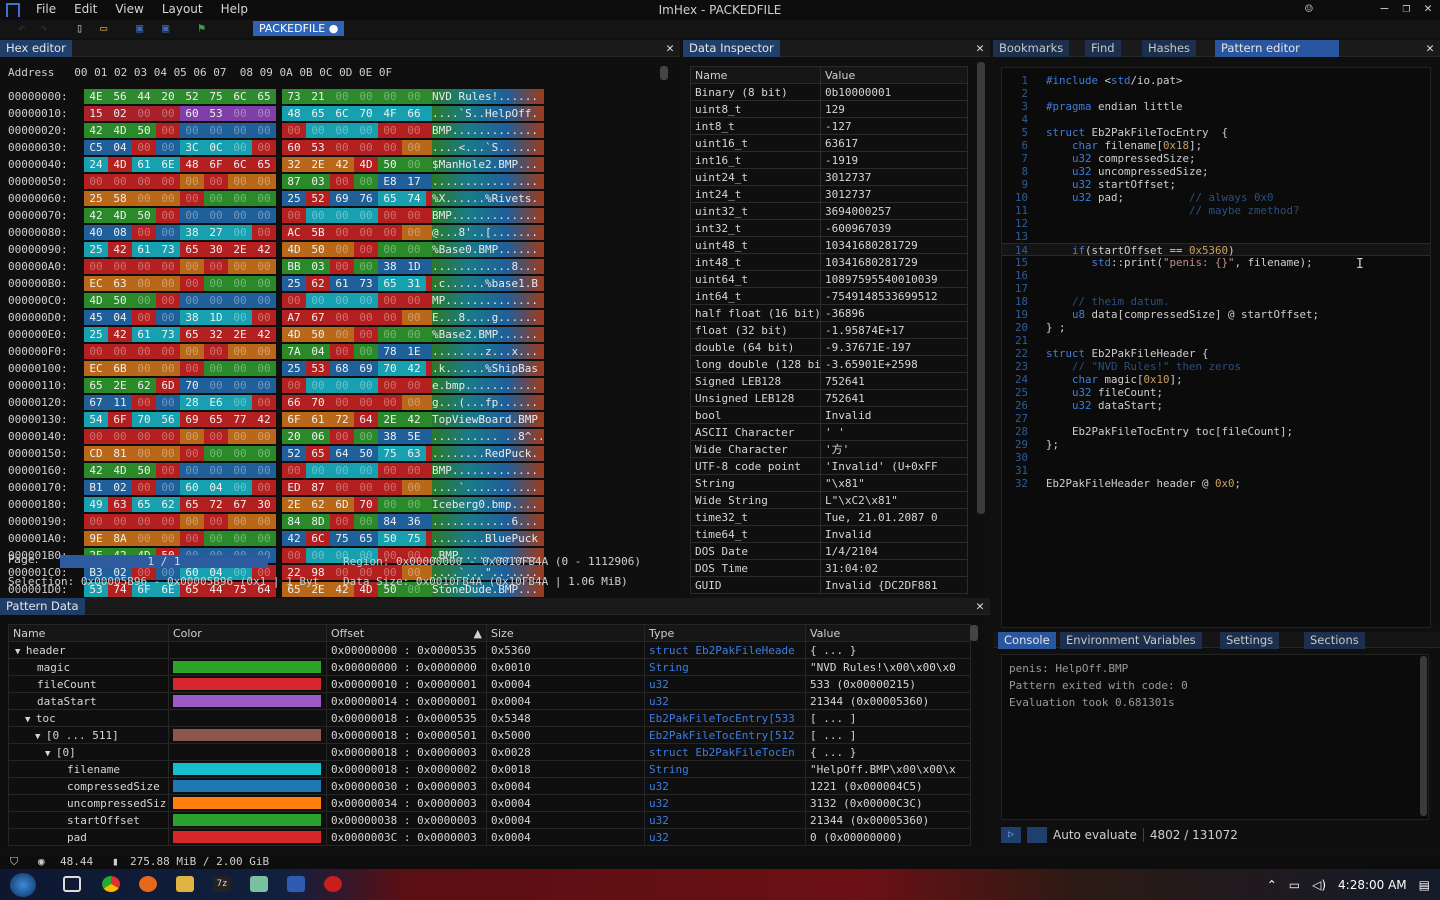 The width and height of the screenshot is (1440, 900). Describe the element at coordinates (120, 147) in the screenshot. I see `hex-byte: 04` at that location.